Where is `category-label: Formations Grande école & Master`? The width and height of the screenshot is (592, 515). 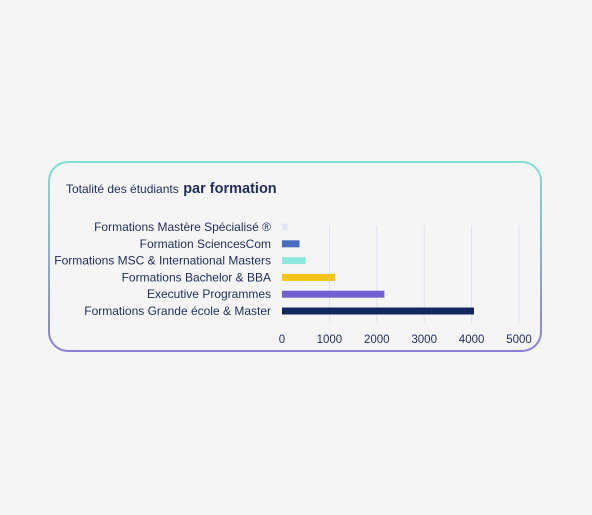 category-label: Formations Grande école & Master is located at coordinates (177, 311).